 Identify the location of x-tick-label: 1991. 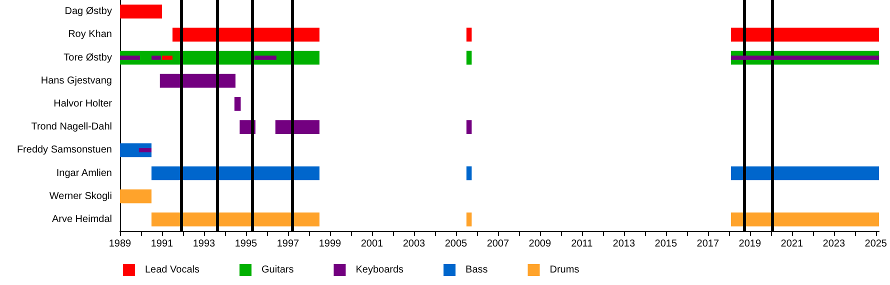
(162, 244).